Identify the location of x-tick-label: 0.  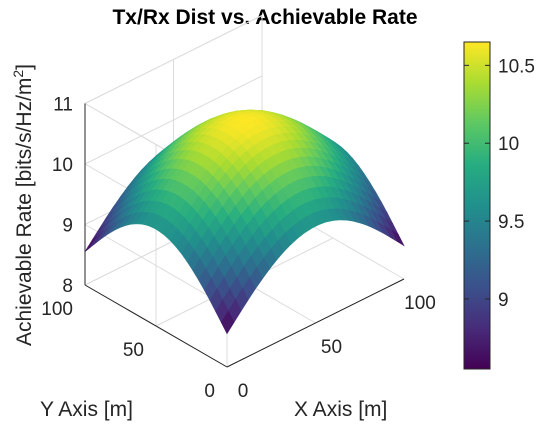
(243, 391).